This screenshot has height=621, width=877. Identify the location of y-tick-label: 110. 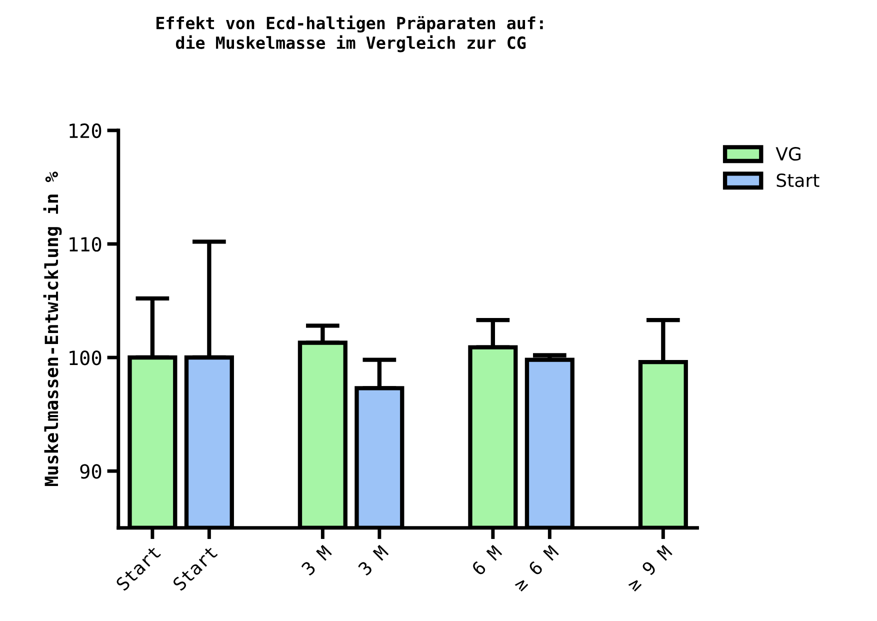
(86, 244).